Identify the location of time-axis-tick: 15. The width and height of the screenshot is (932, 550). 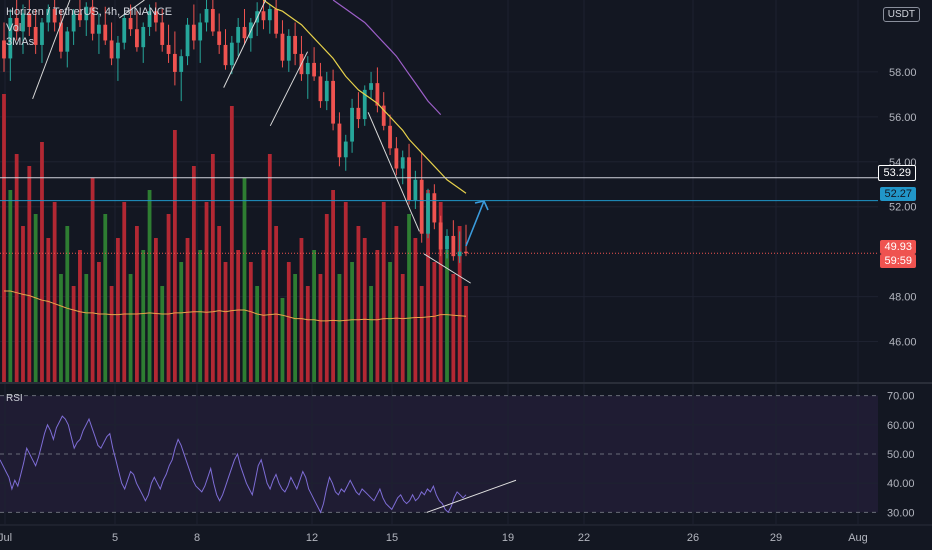
(392, 538).